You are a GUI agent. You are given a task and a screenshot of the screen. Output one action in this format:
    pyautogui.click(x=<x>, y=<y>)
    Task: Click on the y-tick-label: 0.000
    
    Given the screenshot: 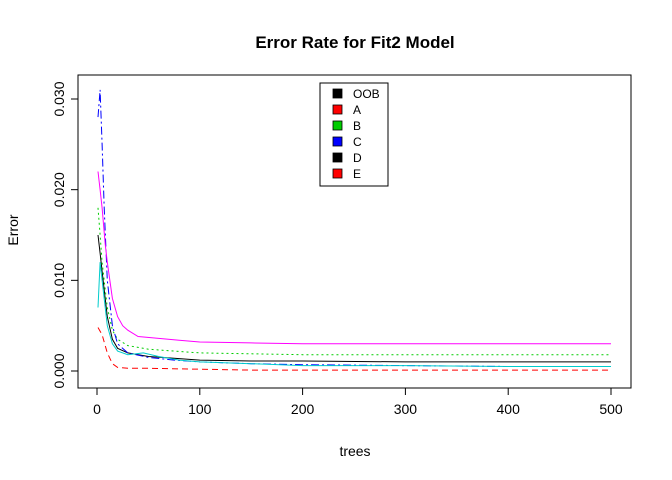 What is the action you would take?
    pyautogui.click(x=59, y=370)
    